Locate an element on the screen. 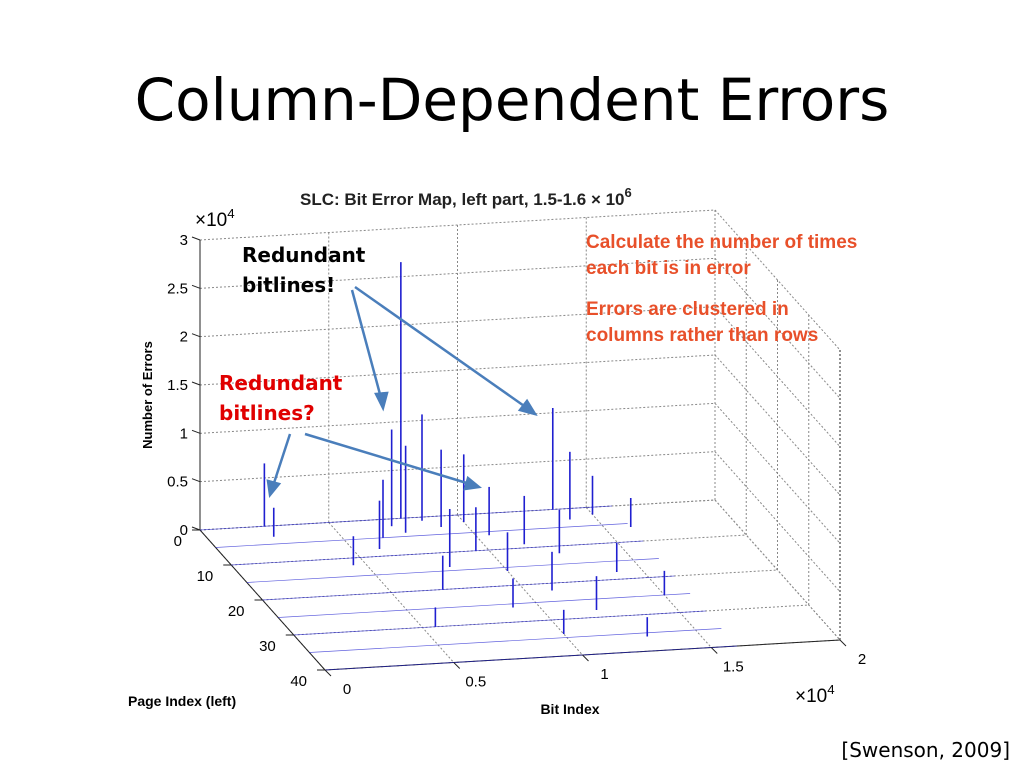 This screenshot has width=1024, height=768. slide-title: Column-Dependent Errors is located at coordinates (512, 100).